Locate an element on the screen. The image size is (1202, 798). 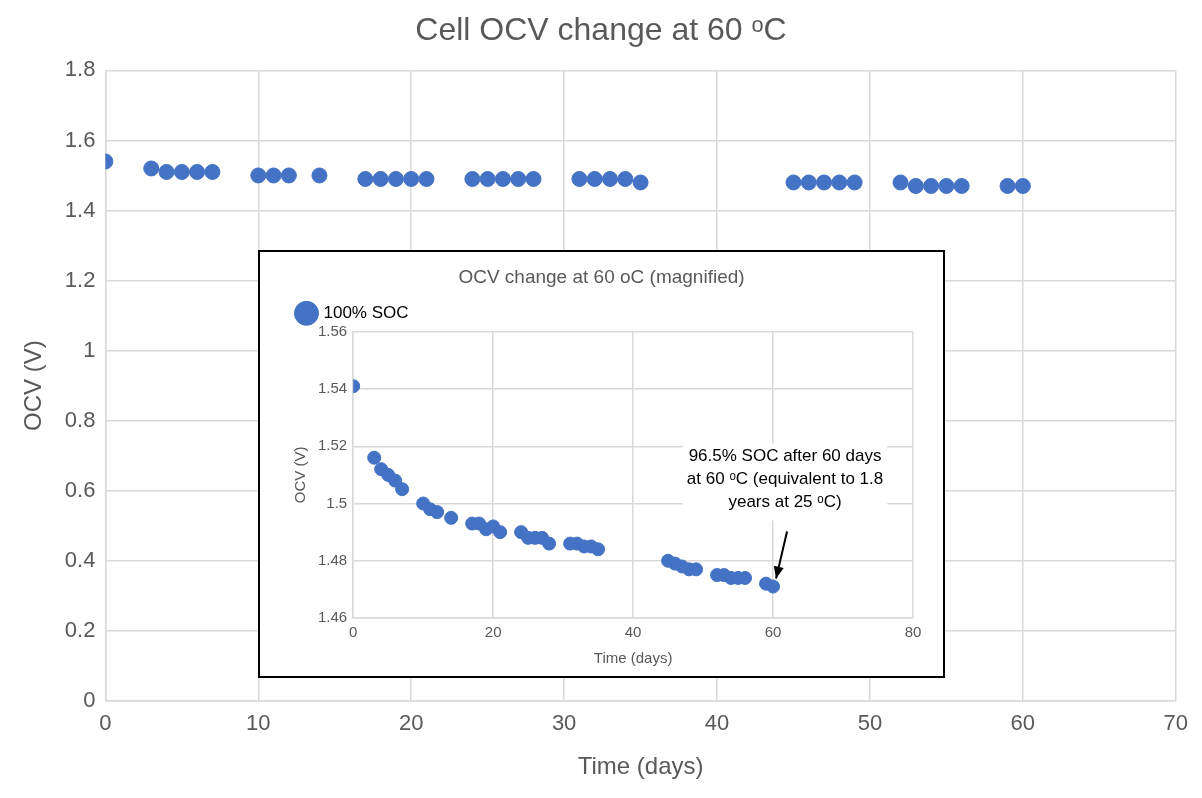
y-tick-label: 1.4 is located at coordinates (80, 209).